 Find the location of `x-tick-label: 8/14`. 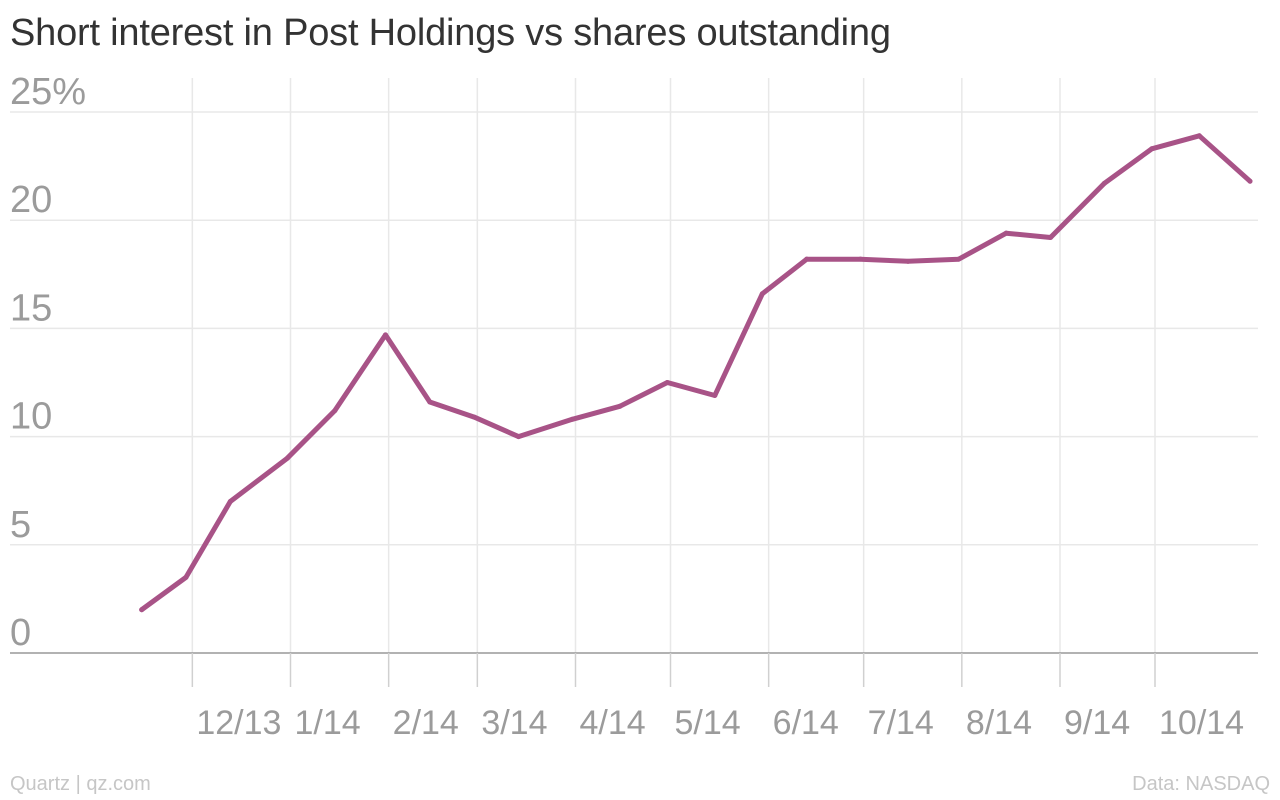

x-tick-label: 8/14 is located at coordinates (999, 723).